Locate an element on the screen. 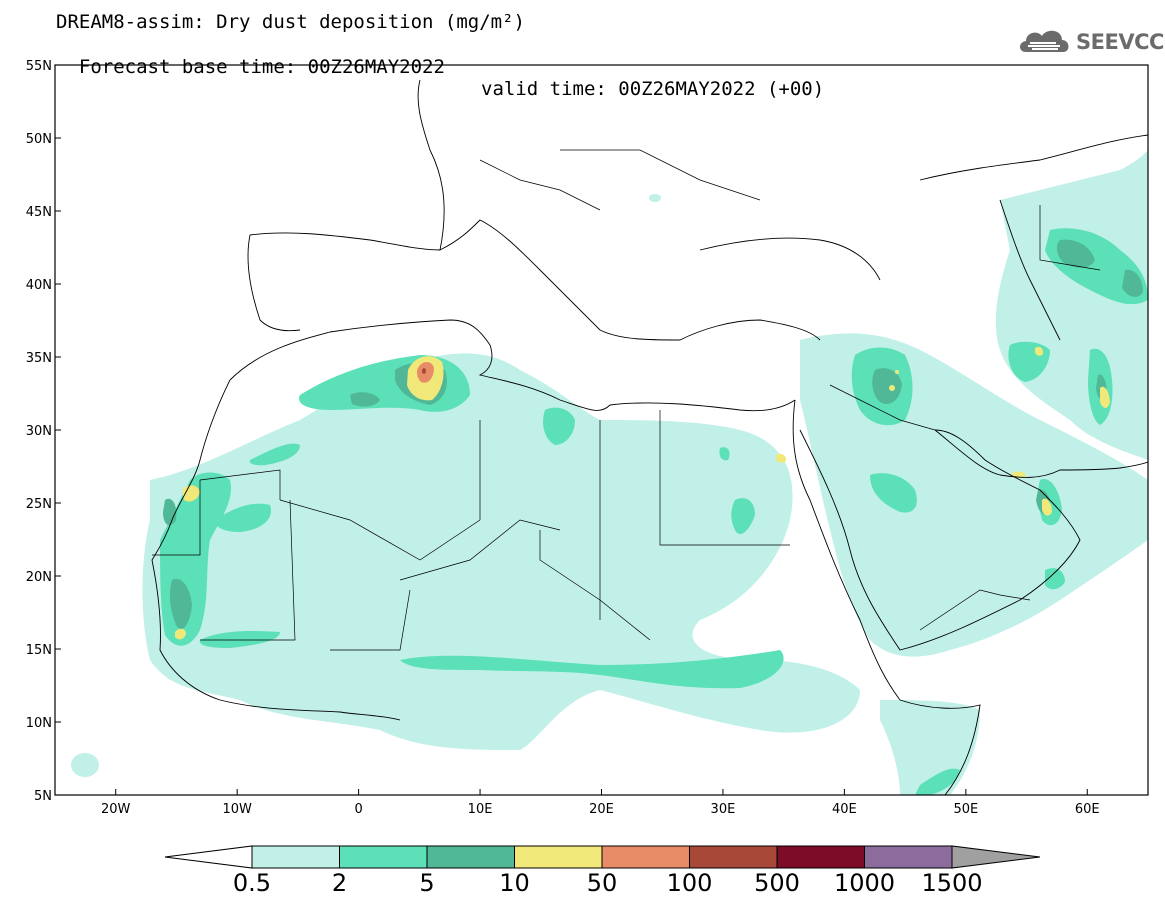 Image resolution: width=1165 pixels, height=907 pixels. lat-tick-label: 15N is located at coordinates (39, 650).